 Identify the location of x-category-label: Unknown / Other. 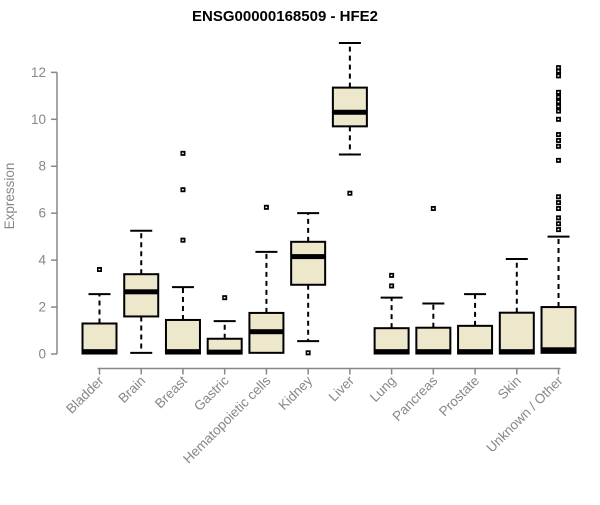
(524, 414).